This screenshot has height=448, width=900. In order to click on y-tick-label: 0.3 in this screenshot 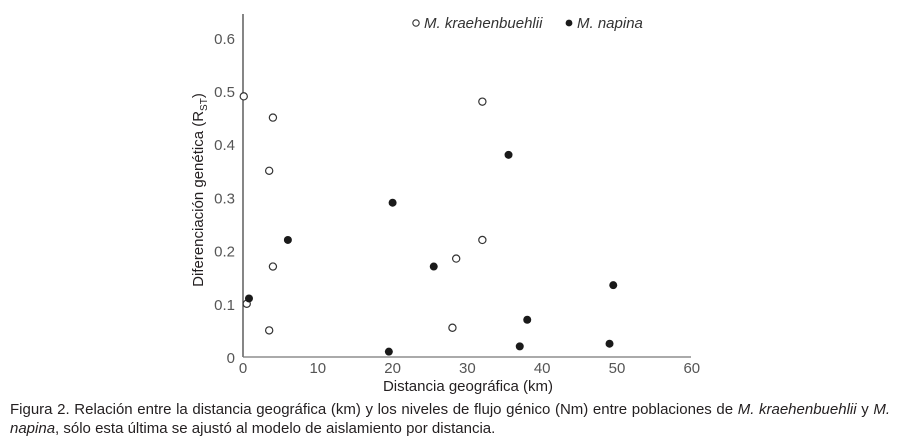, I will do `click(224, 198)`.